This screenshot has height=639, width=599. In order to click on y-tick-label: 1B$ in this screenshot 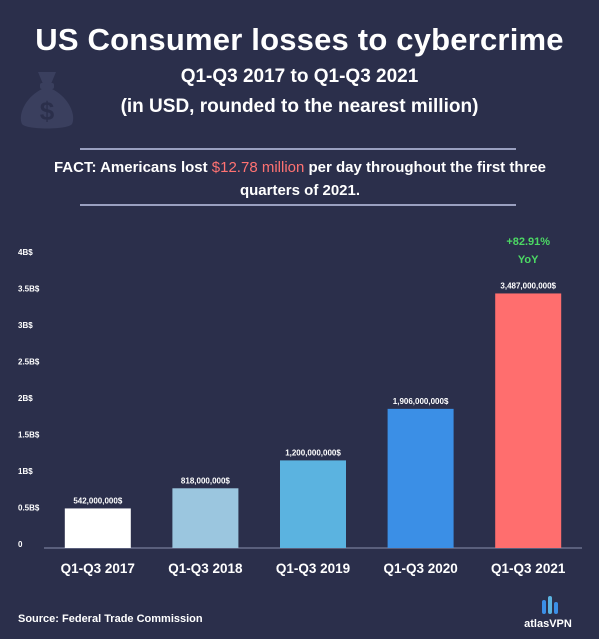, I will do `click(25, 471)`.